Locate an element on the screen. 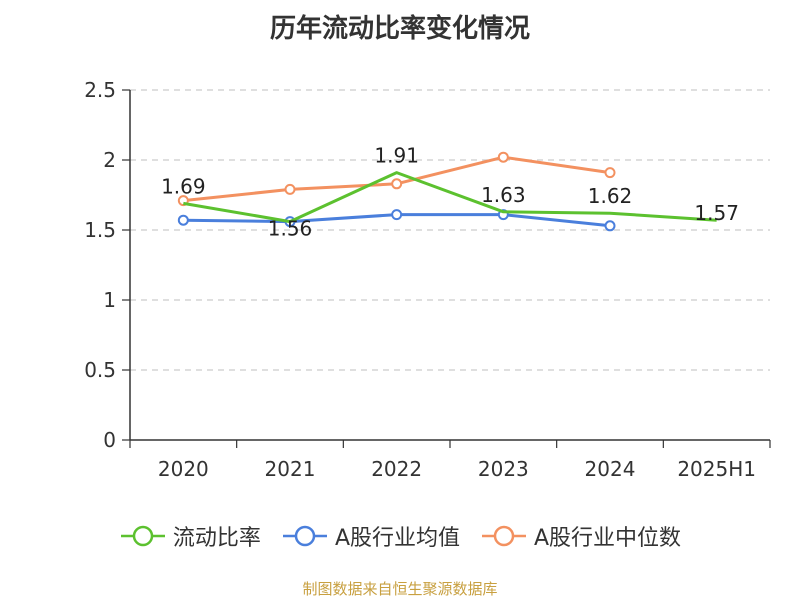 This screenshot has height=600, width=800. data-label: 1.91 is located at coordinates (396, 156).